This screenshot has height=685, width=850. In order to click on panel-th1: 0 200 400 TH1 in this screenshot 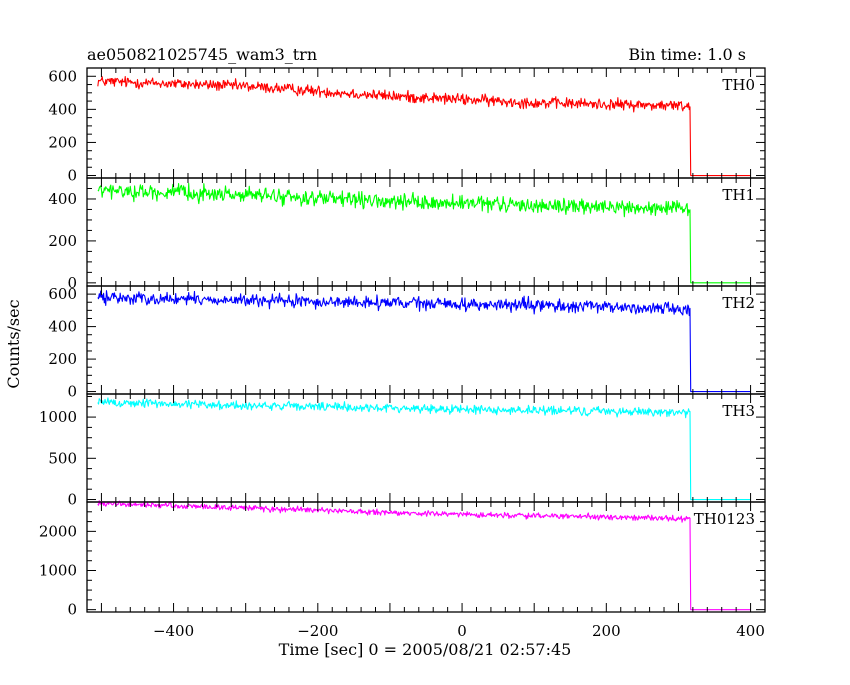, I will do `click(407, 234)`.